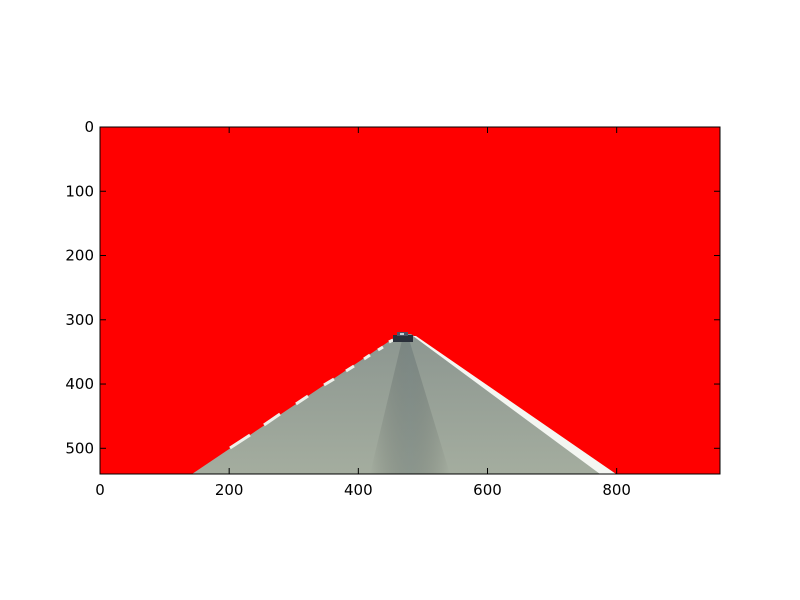  Describe the element at coordinates (403, 337) in the screenshot. I see `distant-vehicle` at that location.